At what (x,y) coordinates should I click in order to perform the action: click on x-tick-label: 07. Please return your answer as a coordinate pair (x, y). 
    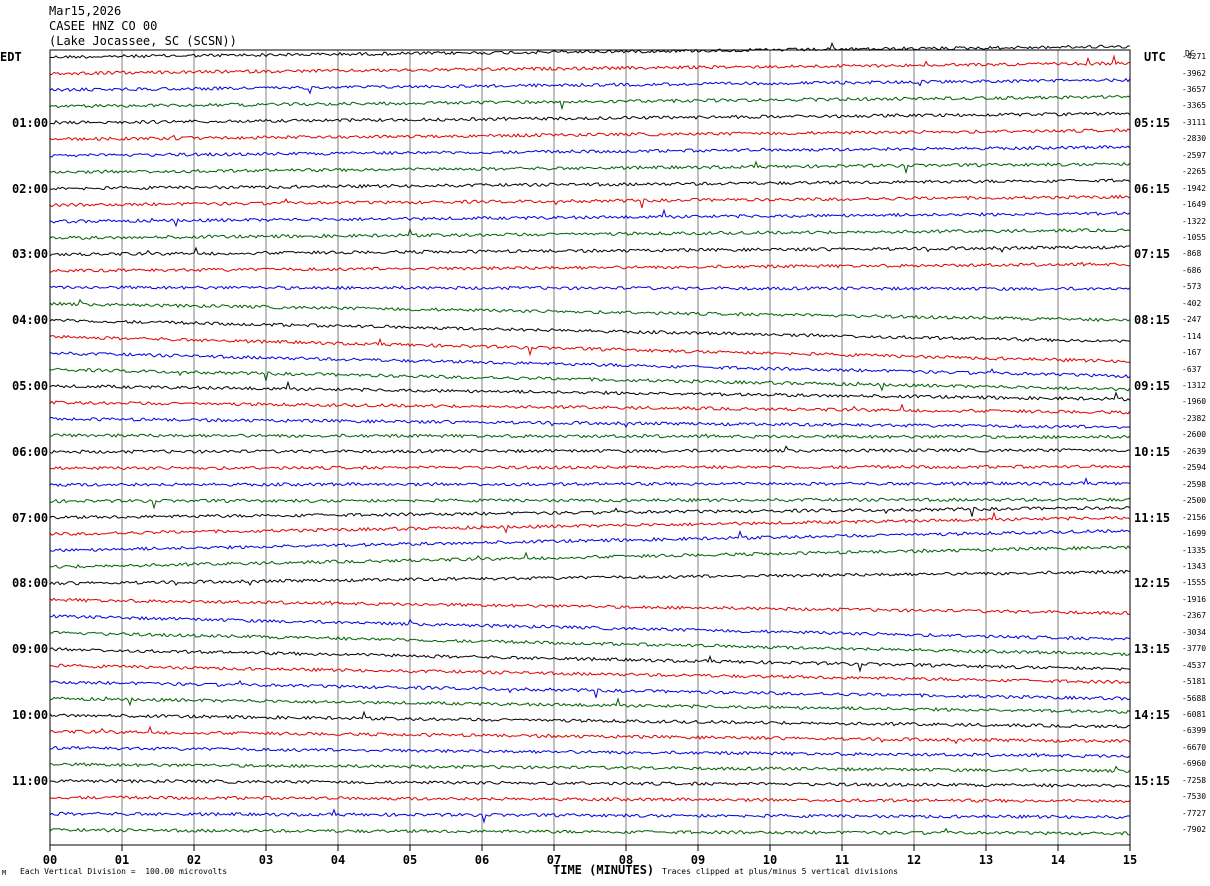
    Looking at the image, I should click on (554, 860).